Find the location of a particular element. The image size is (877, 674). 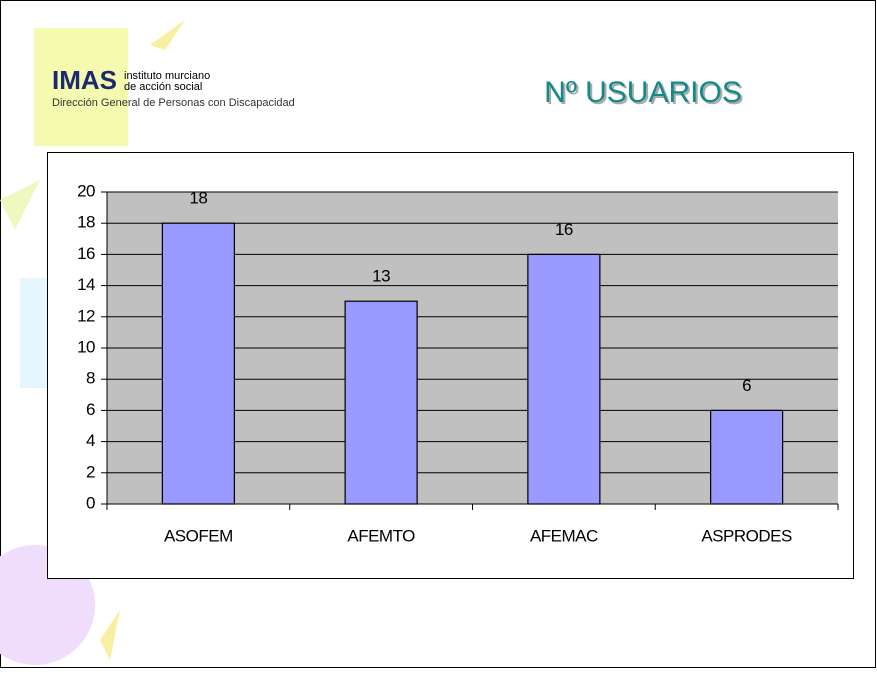

title-shadow: Nº USUARIOS is located at coordinates (645, 94).